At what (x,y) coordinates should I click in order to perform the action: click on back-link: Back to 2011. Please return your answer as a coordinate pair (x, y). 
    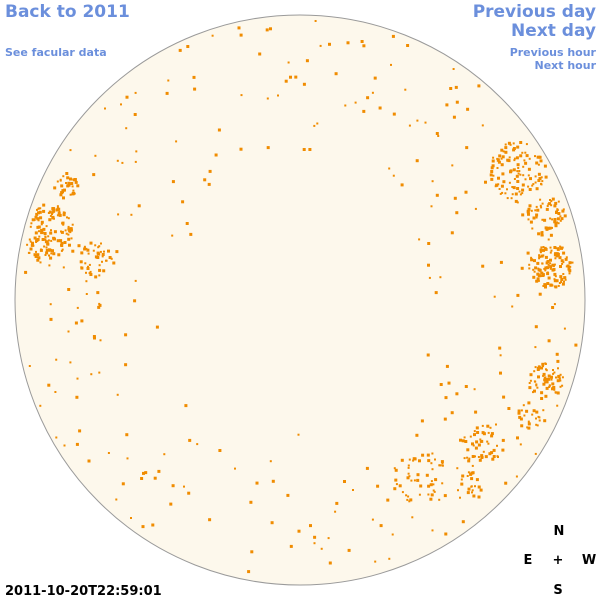
    Looking at the image, I should click on (67, 12).